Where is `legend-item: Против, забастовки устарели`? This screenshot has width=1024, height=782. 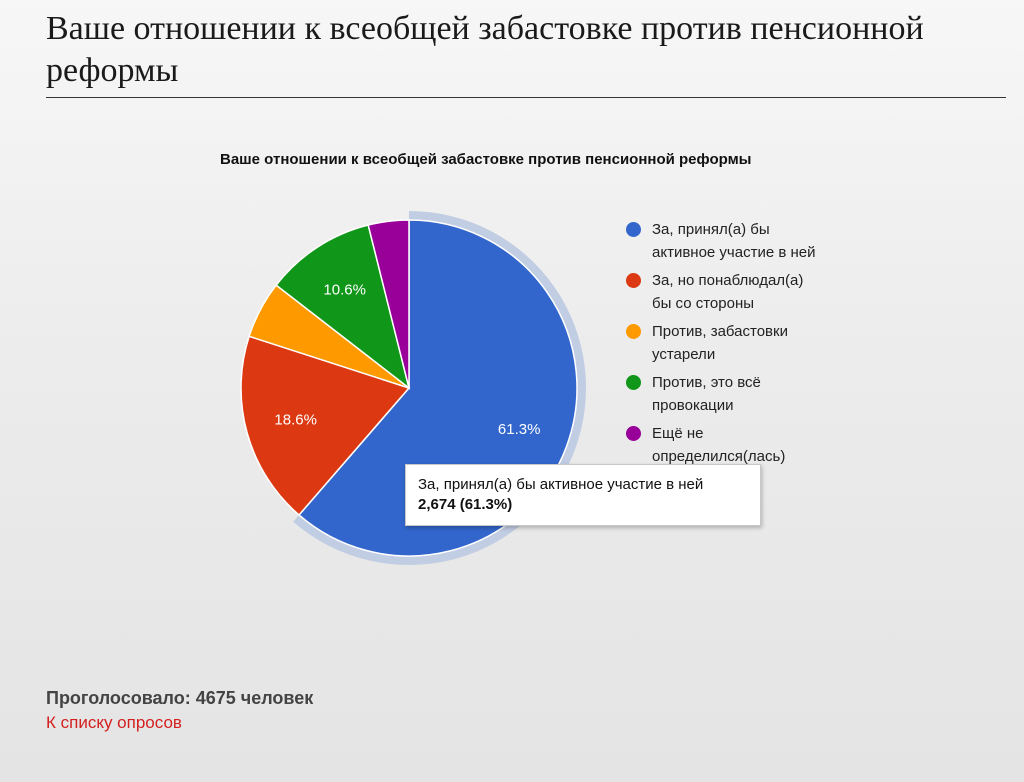
legend-item: Против, забастовки устарели is located at coordinates (726, 343).